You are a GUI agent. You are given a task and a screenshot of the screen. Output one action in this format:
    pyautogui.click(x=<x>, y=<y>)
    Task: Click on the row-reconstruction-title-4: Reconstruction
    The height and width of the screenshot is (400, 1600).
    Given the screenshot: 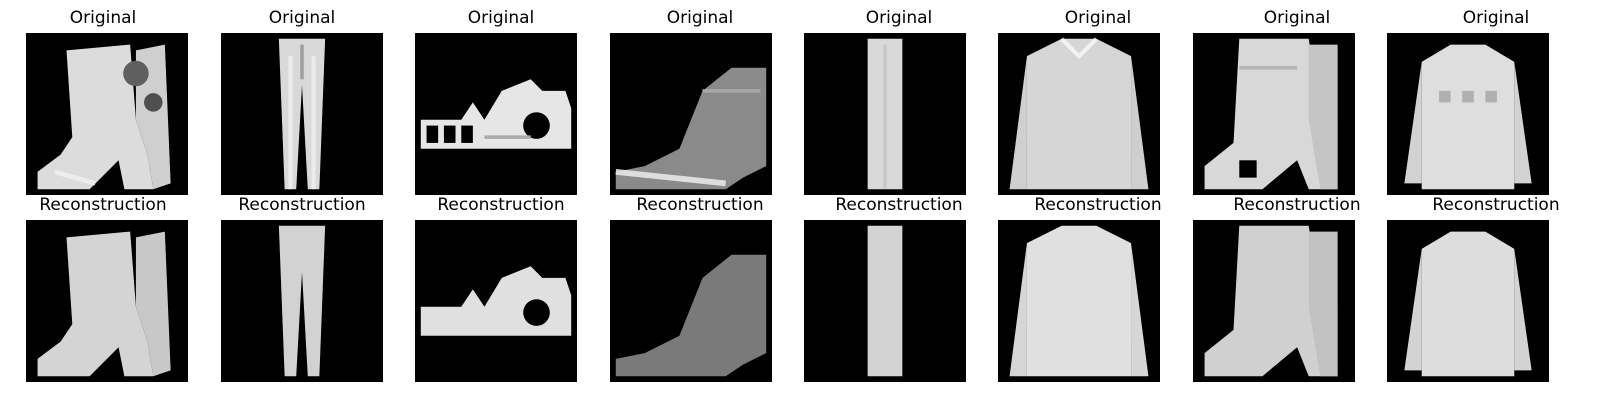 What is the action you would take?
    pyautogui.click(x=700, y=205)
    